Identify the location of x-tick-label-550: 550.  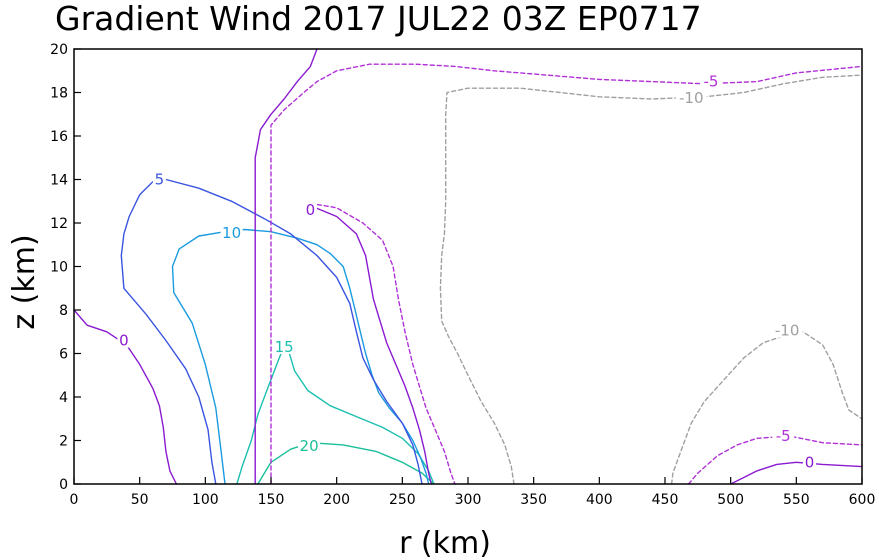
(796, 500).